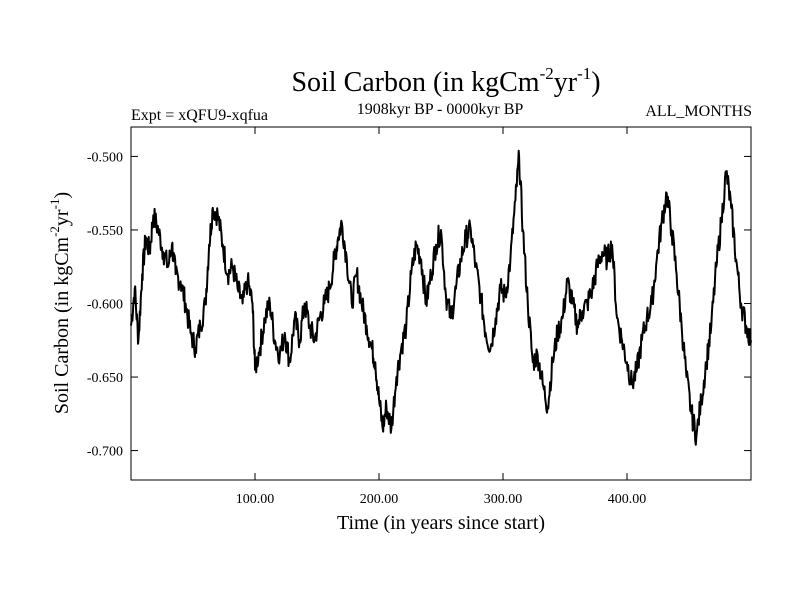  I want to click on x-tick-label: 400.00, so click(627, 499).